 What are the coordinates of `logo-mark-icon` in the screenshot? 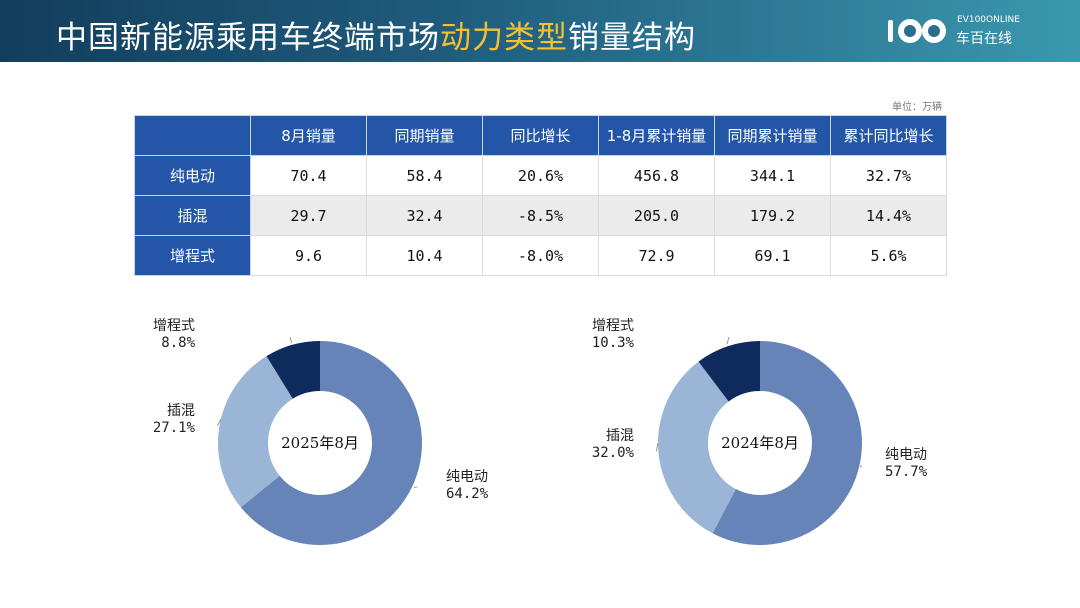 It's located at (917, 31).